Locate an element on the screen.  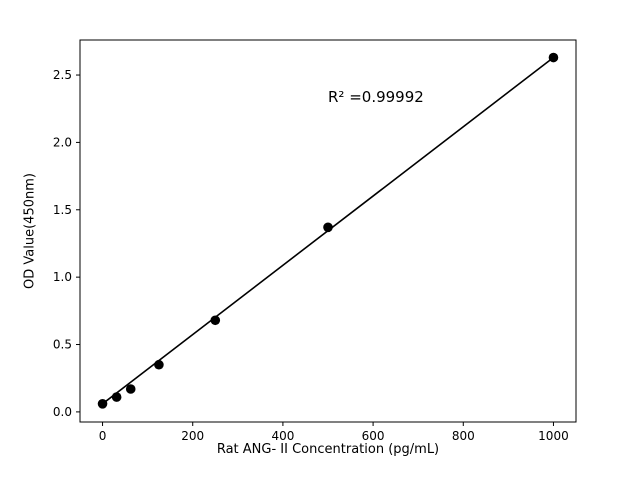
y-tick-label: 2.5 is located at coordinates (62, 75).